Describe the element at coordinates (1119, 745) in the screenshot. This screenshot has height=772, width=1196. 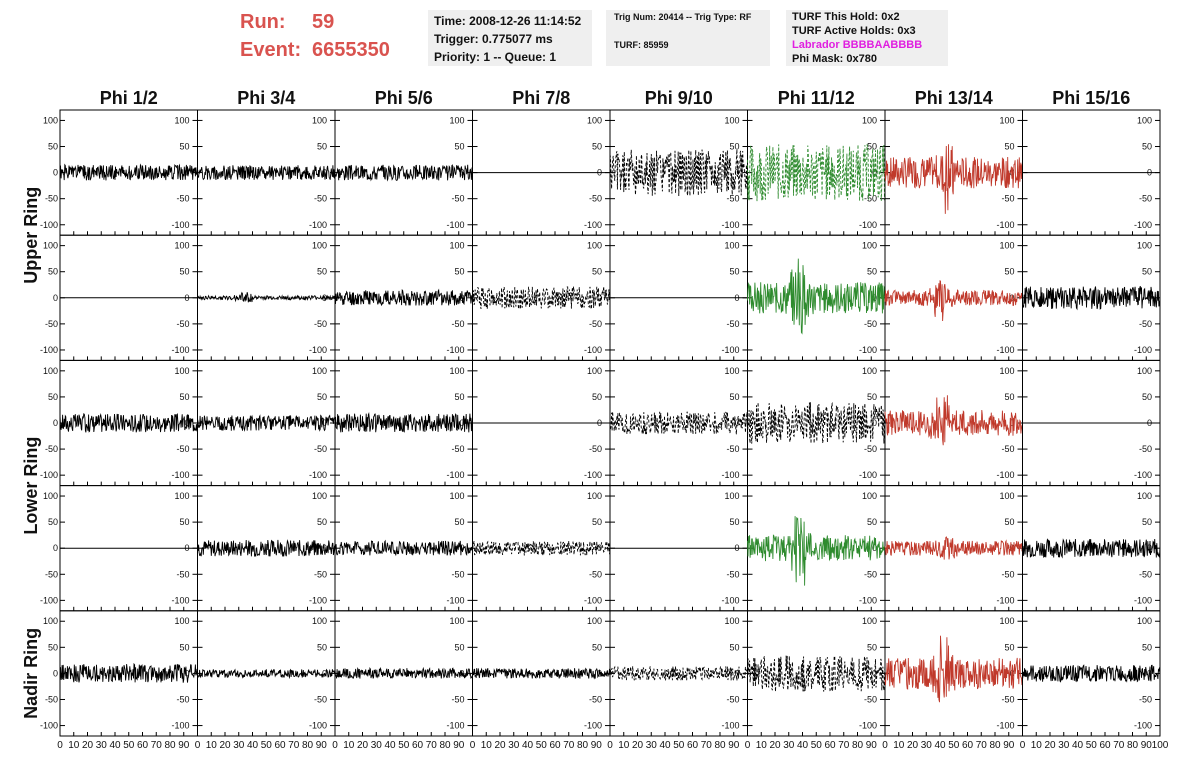
I see `xtick-label: 70` at that location.